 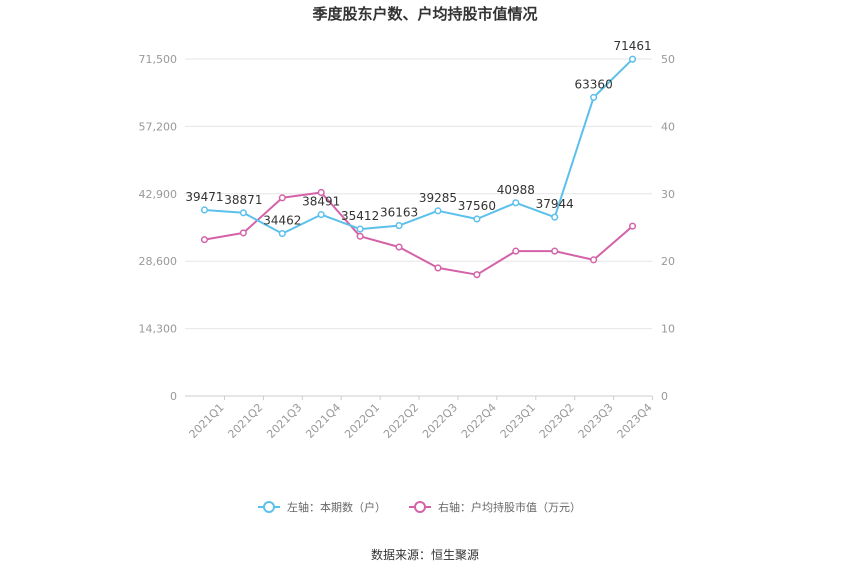 What do you see at coordinates (594, 84) in the screenshot?
I see `data-label: 63360` at bounding box center [594, 84].